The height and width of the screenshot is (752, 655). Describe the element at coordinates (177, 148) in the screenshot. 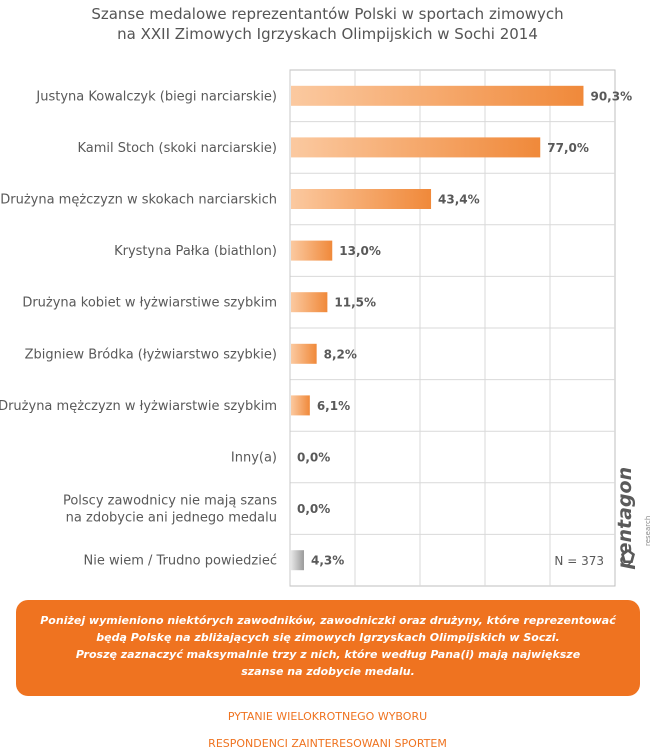

I see `category-label: Kamil Stoch (skoki narciarskie)` at that location.